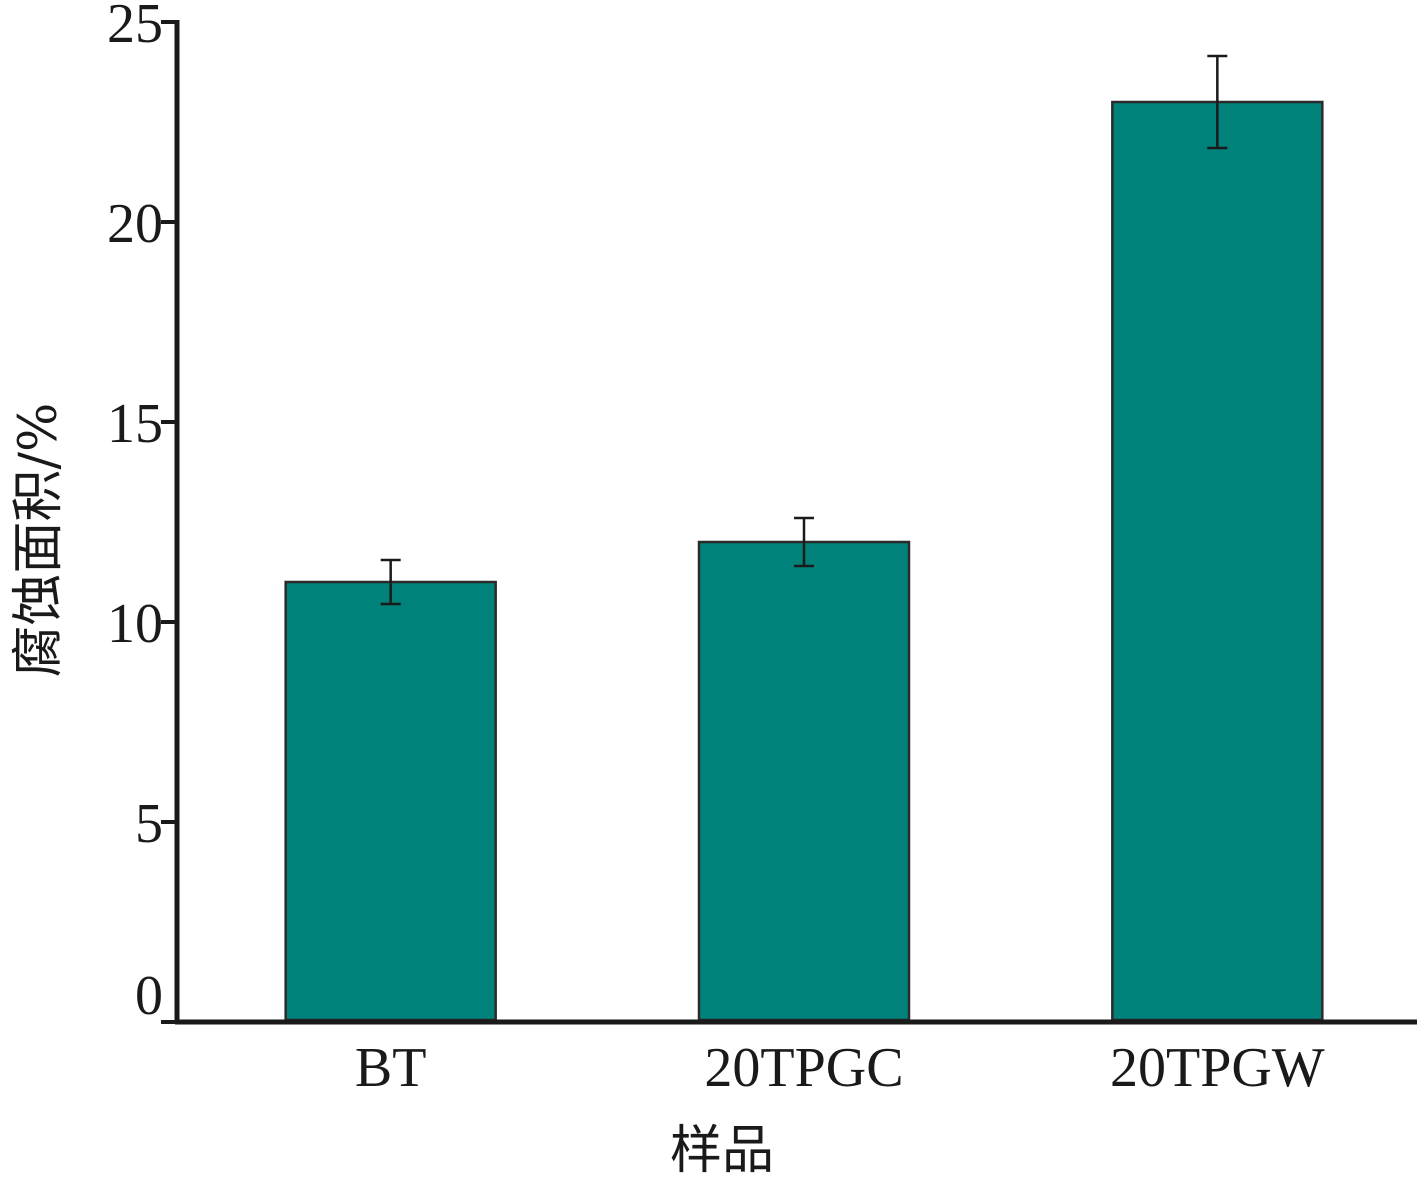 This screenshot has height=1181, width=1417. Describe the element at coordinates (1217, 1068) in the screenshot. I see `x-tick-label: 20TPGW` at that location.